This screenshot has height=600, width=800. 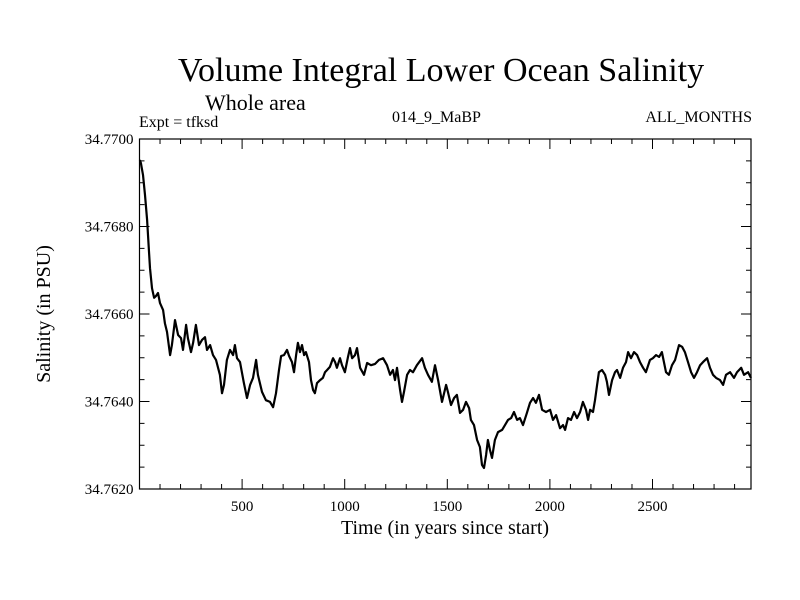 I want to click on y-tick-label: 34.7640, so click(x=109, y=403).